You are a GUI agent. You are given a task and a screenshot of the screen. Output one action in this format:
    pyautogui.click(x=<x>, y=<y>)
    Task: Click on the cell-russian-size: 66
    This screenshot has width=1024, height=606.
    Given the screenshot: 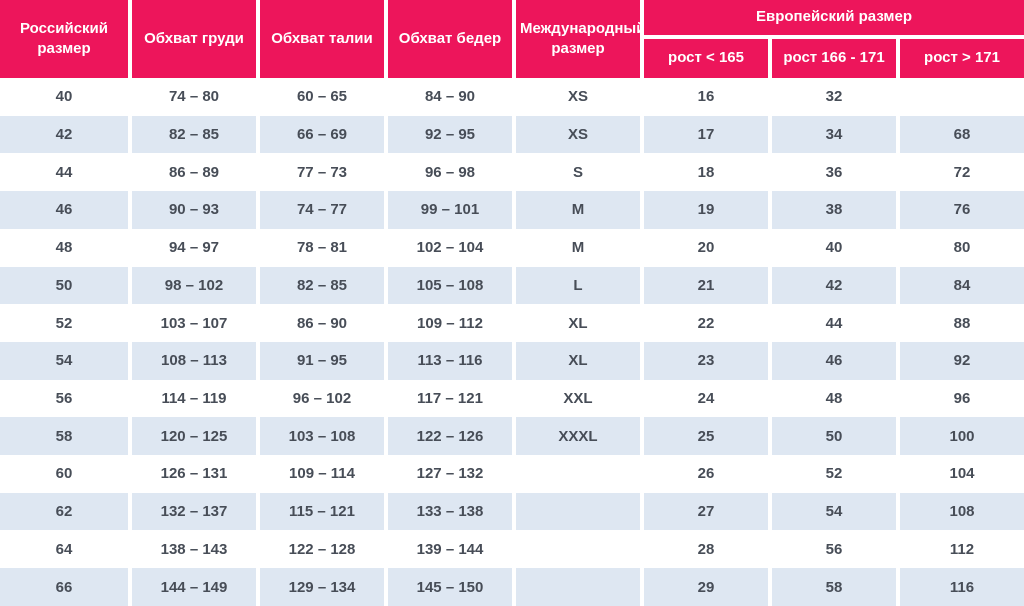 What is the action you would take?
    pyautogui.click(x=64, y=587)
    